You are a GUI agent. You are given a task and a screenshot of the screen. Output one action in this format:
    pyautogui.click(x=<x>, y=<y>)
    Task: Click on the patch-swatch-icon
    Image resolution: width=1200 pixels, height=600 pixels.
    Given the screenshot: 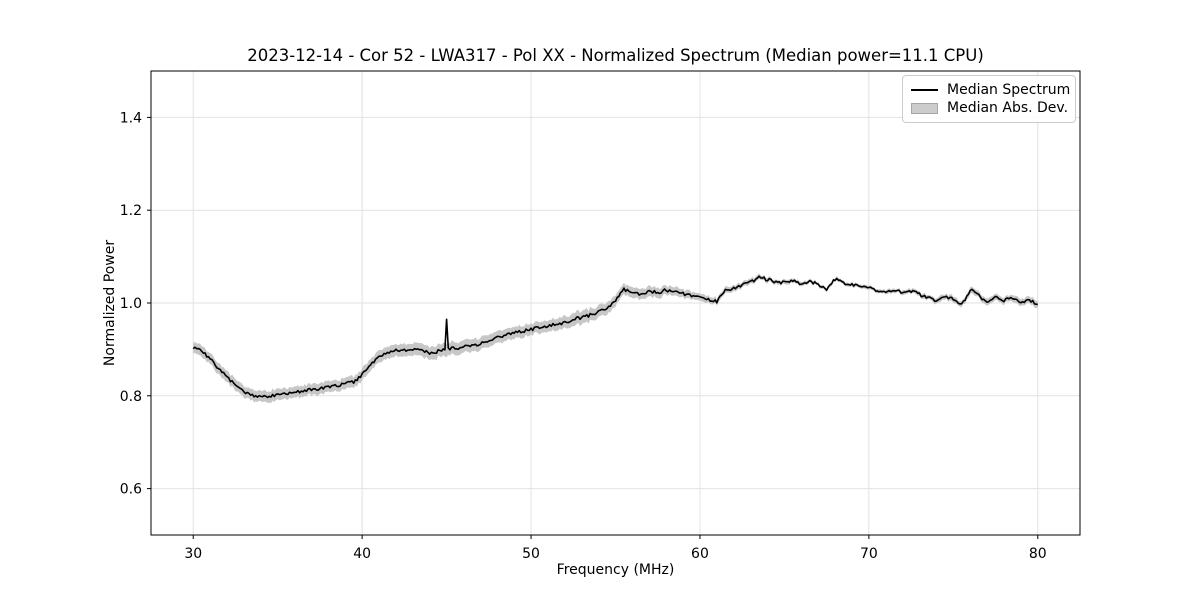 What is the action you would take?
    pyautogui.click(x=924, y=108)
    